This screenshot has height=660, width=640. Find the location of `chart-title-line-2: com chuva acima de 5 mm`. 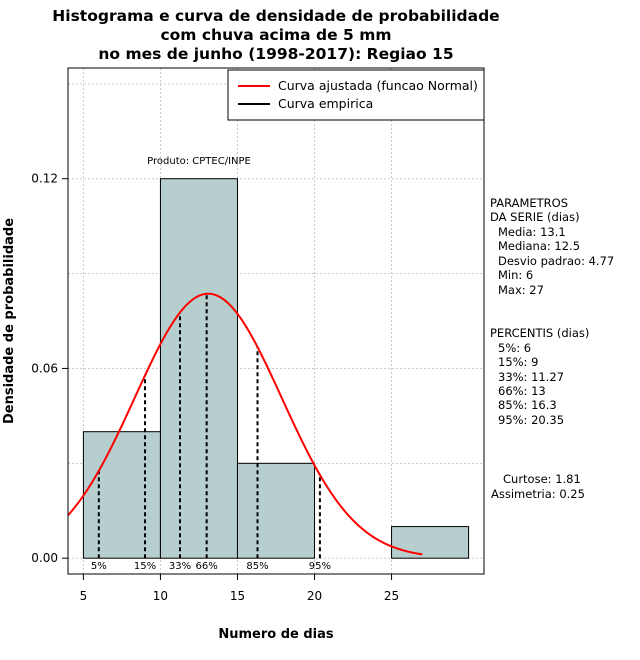

chart-title-line-2: com chuva acima de 5 mm is located at coordinates (275, 35).